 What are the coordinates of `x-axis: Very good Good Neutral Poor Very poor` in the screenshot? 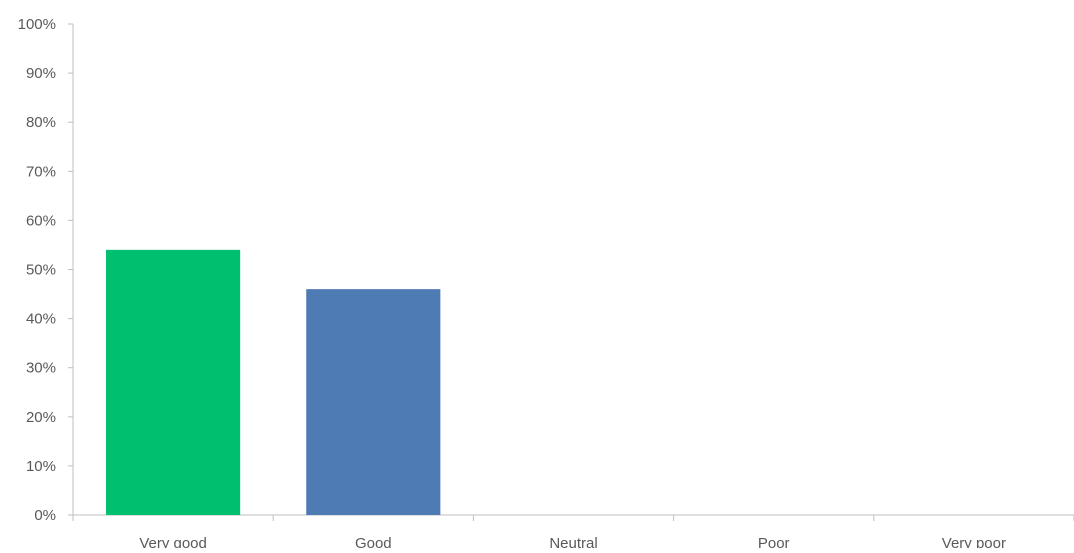 It's located at (573, 533).